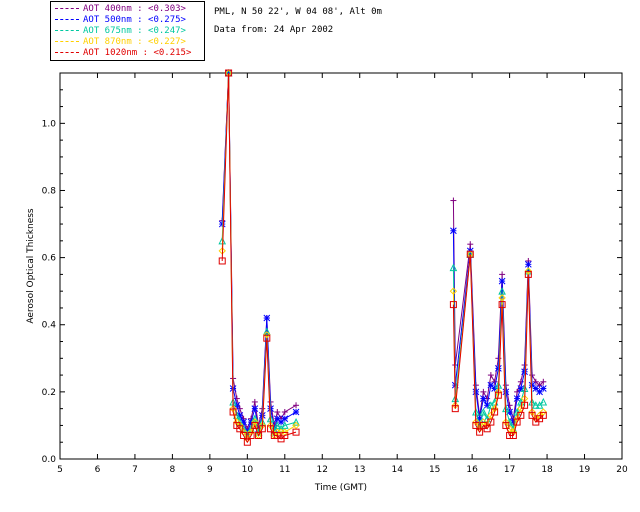 The height and width of the screenshot is (512, 640). Describe the element at coordinates (173, 470) in the screenshot. I see `x-tick-label-8: 8` at that location.